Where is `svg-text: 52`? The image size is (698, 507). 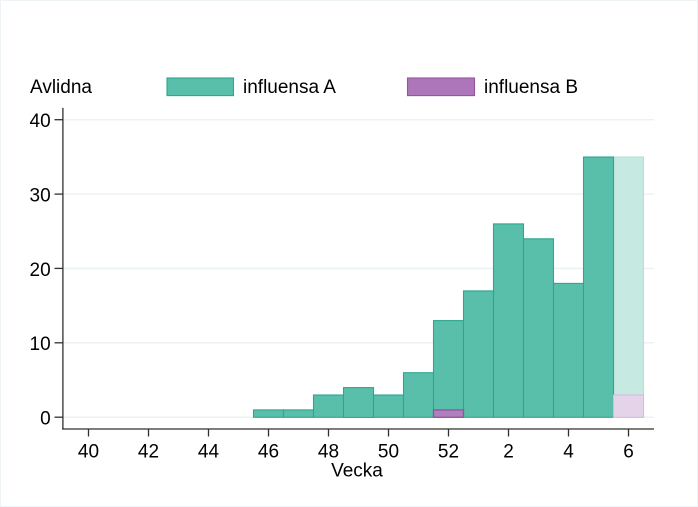 svg-text: 52 is located at coordinates (448, 452).